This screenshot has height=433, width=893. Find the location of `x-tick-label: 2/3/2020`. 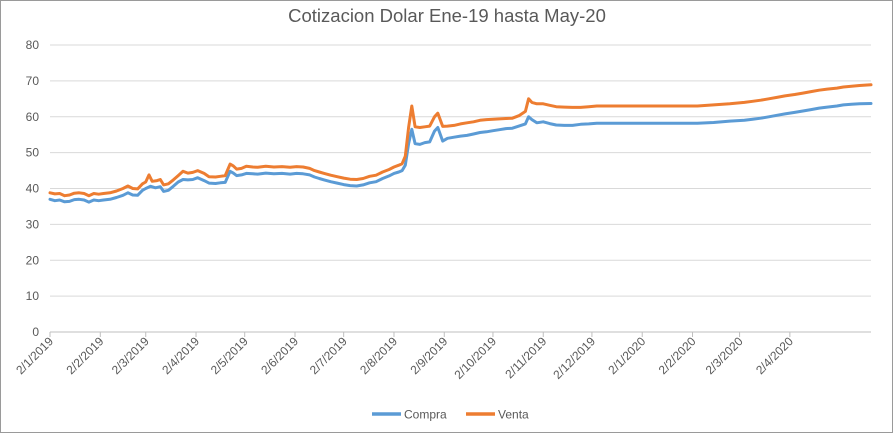

x-tick-label: 2/3/2020 is located at coordinates (724, 355).